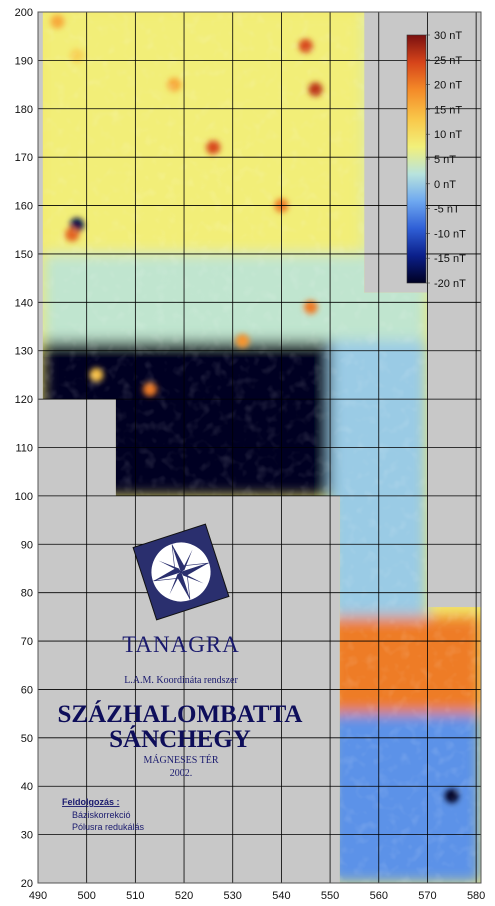 Image resolution: width=495 pixels, height=906 pixels. Describe the element at coordinates (184, 896) in the screenshot. I see `x-tick-label: 520` at that location.